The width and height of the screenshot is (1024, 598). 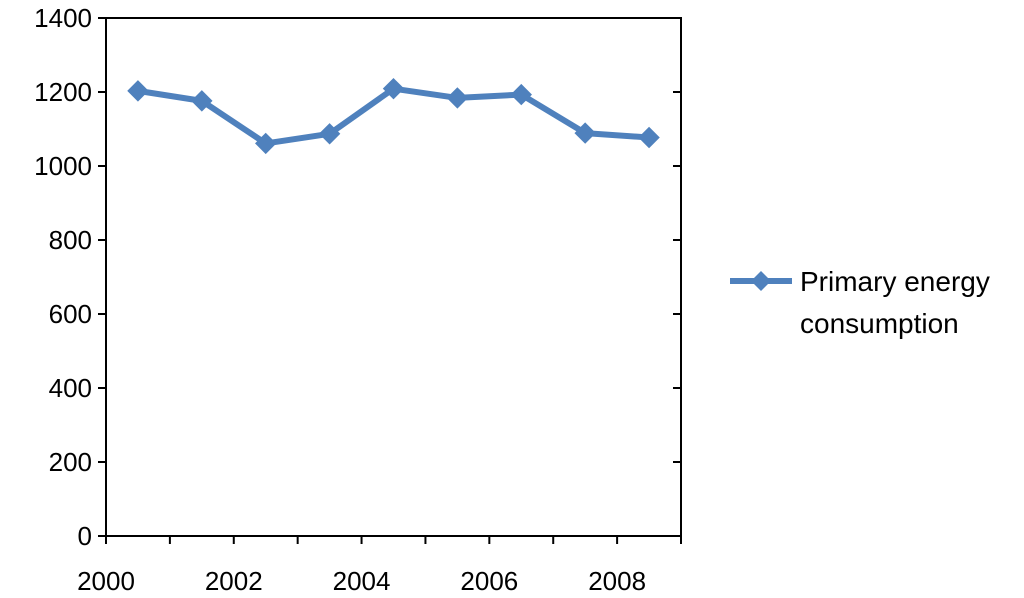 I want to click on y-tick-label: 1400, so click(x=63, y=18).